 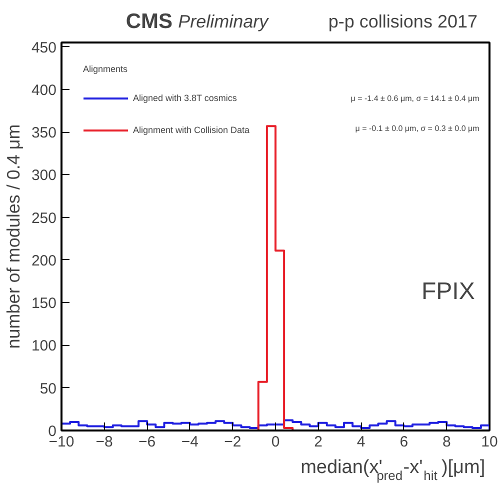 What do you see at coordinates (52, 431) in the screenshot?
I see `y-tick-label: 0` at bounding box center [52, 431].